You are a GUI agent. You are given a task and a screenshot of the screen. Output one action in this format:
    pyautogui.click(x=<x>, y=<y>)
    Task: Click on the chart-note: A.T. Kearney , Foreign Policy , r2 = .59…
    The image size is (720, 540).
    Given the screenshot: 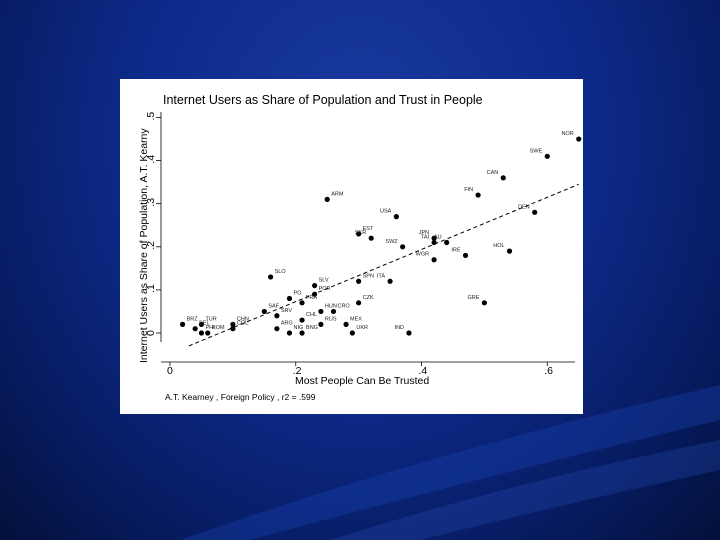 What is the action you would take?
    pyautogui.click(x=240, y=397)
    